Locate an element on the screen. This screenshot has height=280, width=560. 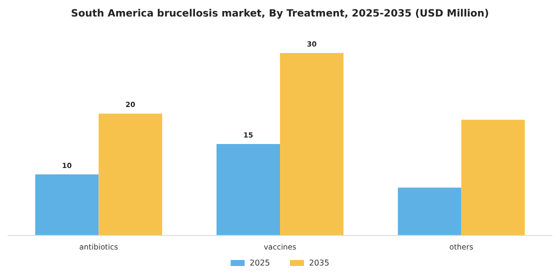
chart-title: South America brucellosis market, By Treatment, 2025-2035 (USD Million) is located at coordinates (280, 14).